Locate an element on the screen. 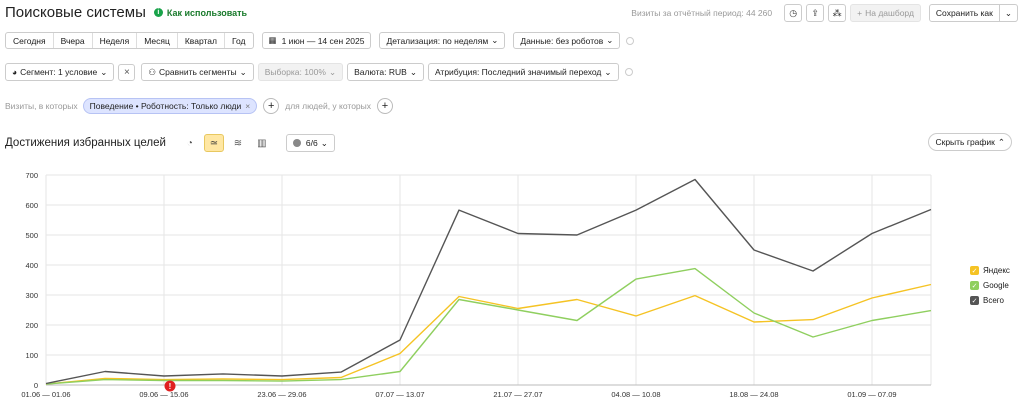 This screenshot has width=1024, height=410. compare-label: Сравнить сегменты is located at coordinates (198, 72).